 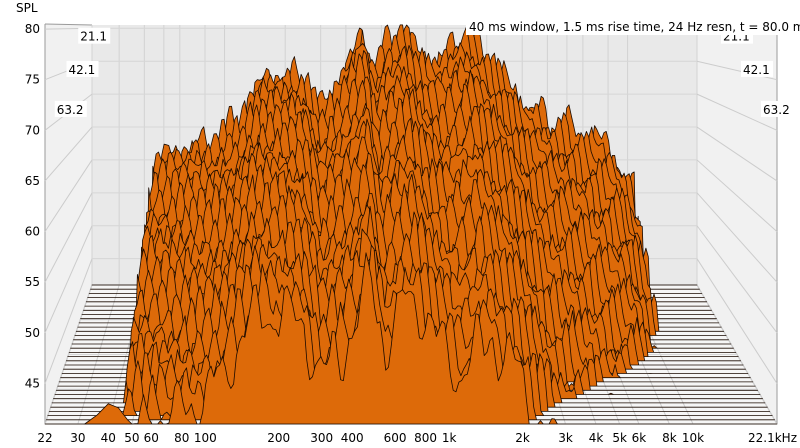 What do you see at coordinates (278, 438) in the screenshot?
I see `x-tick-label: 200` at bounding box center [278, 438].